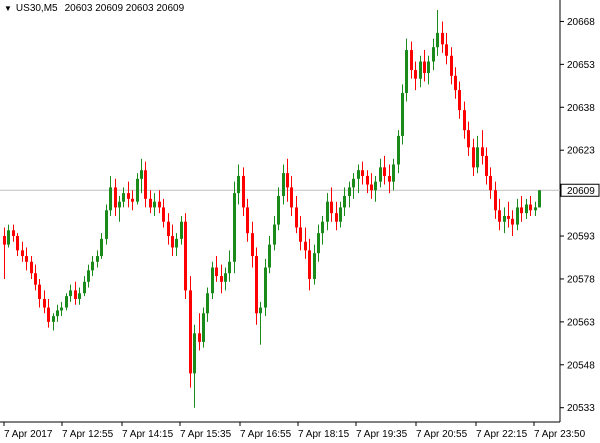 The width and height of the screenshot is (600, 443). I want to click on x-tick-label: 7 Apr 19:35, so click(382, 434).